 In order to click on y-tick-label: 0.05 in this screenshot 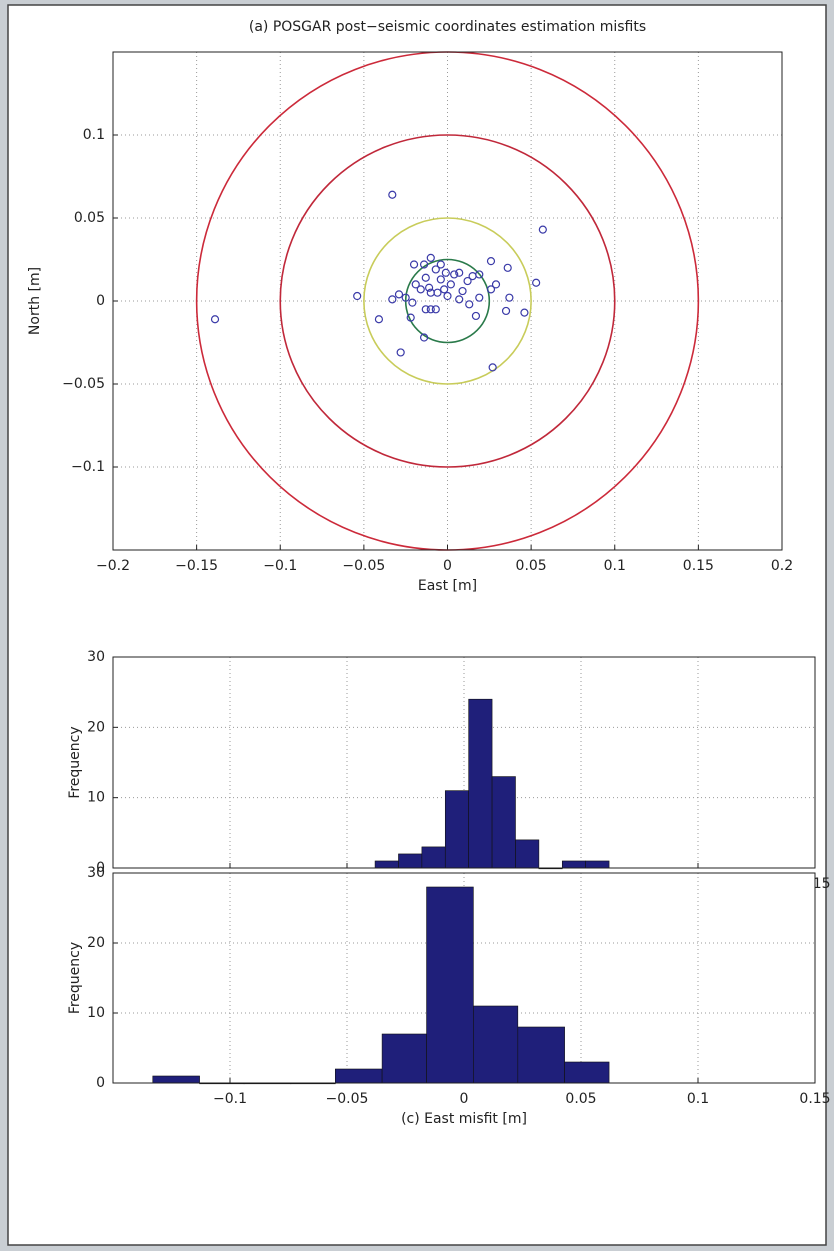, I will do `click(89, 218)`.